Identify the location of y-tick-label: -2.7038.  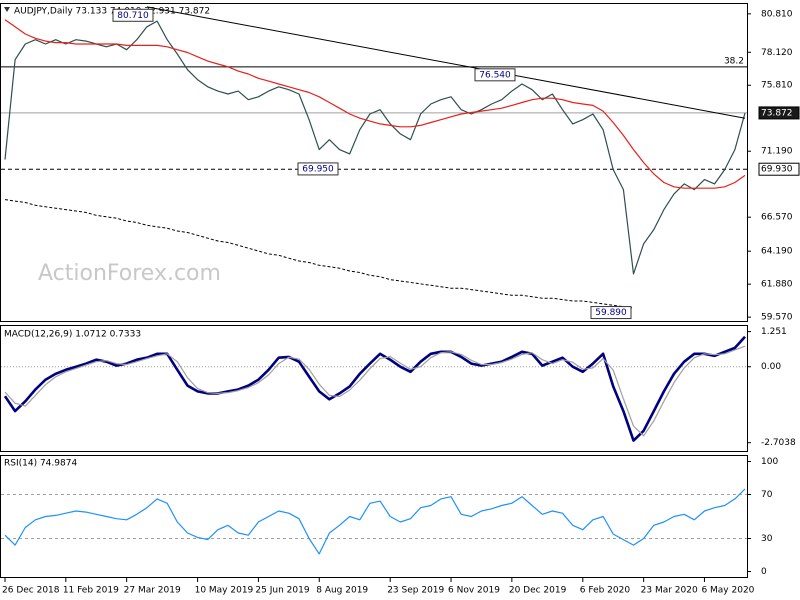
(778, 443).